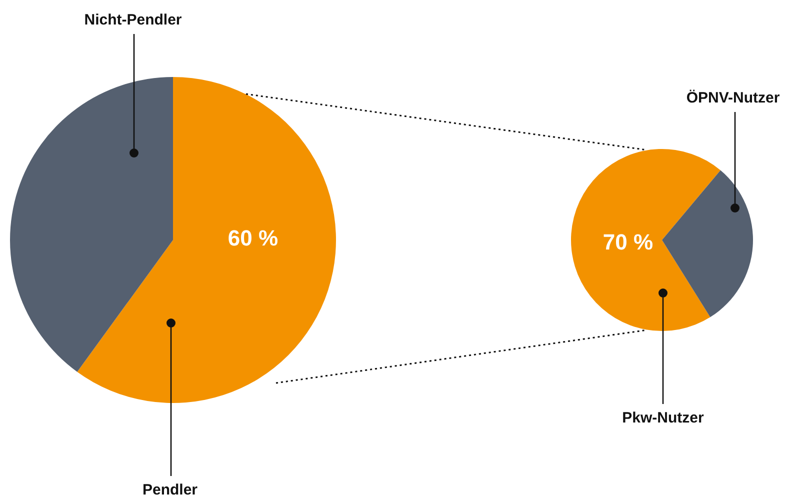 This screenshot has width=801, height=500. I want to click on slice-label: Pendler, so click(170, 490).